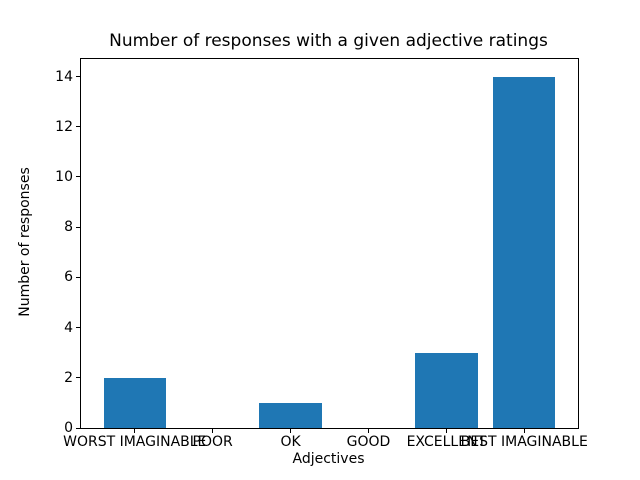 This screenshot has height=480, width=640. Describe the element at coordinates (135, 442) in the screenshot. I see `x-tick-label: WORST IMAGINABLE` at that location.